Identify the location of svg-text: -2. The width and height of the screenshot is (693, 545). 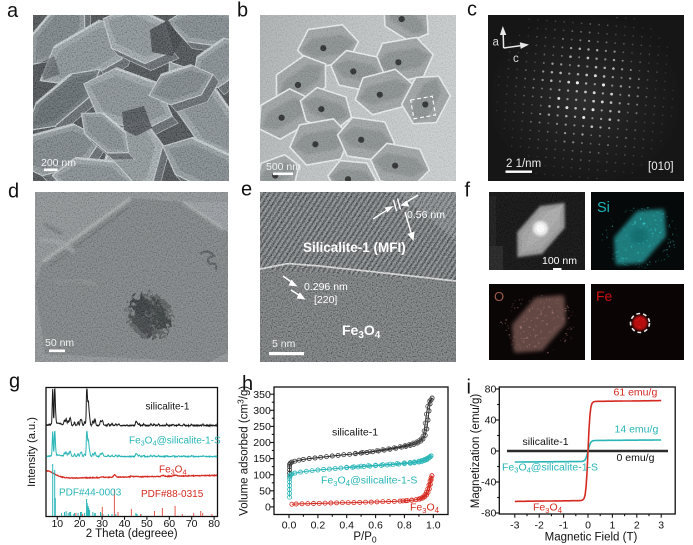
(539, 526).